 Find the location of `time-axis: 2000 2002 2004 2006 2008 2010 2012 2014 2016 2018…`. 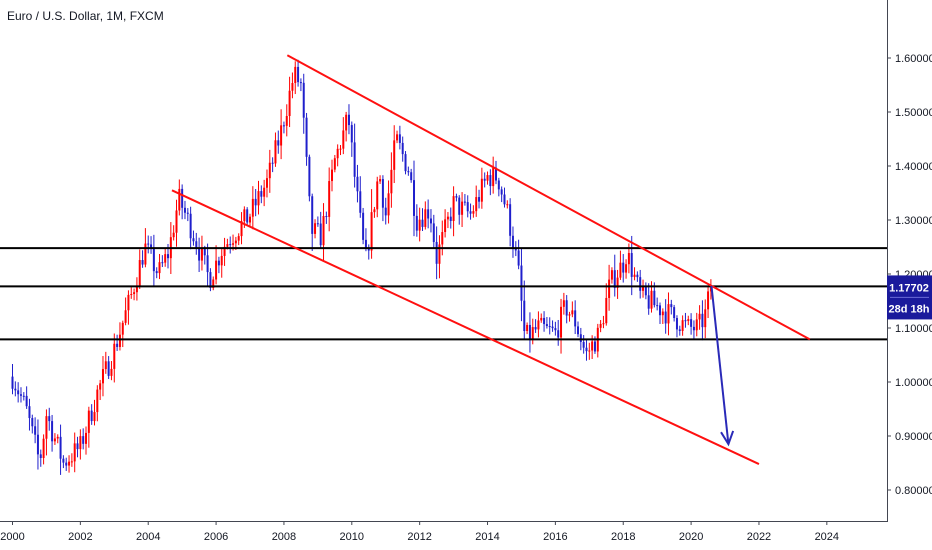

time-axis: 2000 2002 2004 2006 2008 2010 2012 2014 2016 2018… is located at coordinates (419, 532).